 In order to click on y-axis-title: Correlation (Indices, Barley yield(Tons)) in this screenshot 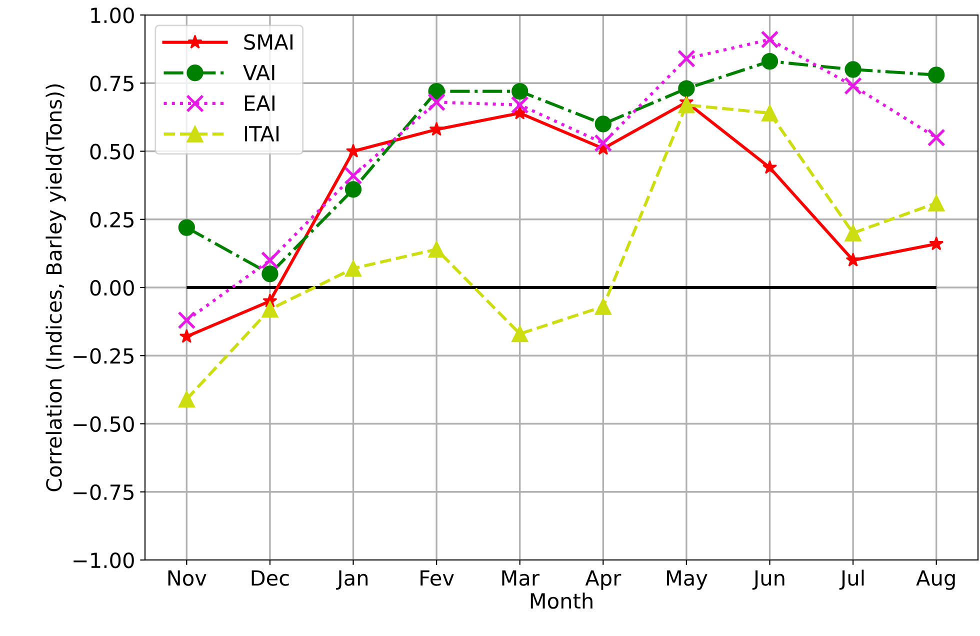, I will do `click(56, 288)`.